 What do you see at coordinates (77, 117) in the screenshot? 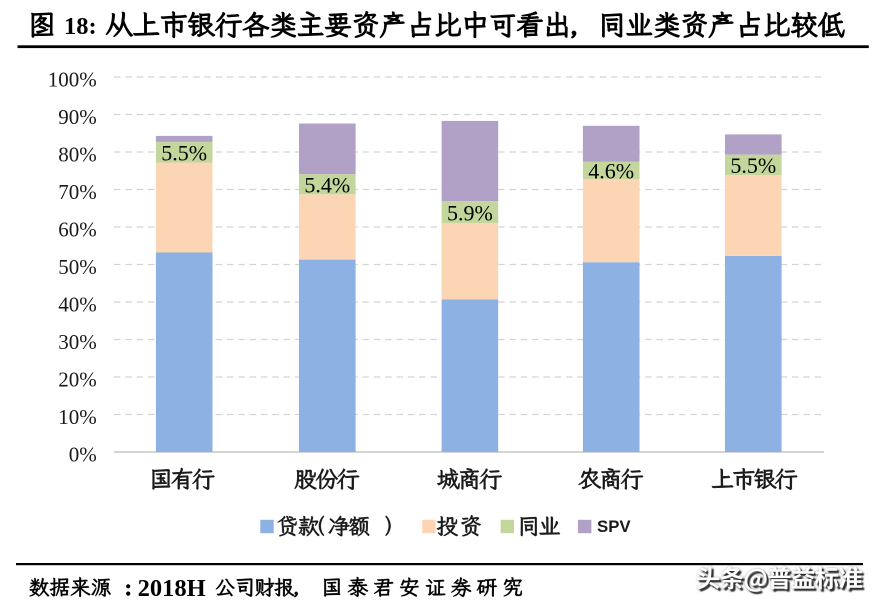
I see `svg-text: 90%` at bounding box center [77, 117].